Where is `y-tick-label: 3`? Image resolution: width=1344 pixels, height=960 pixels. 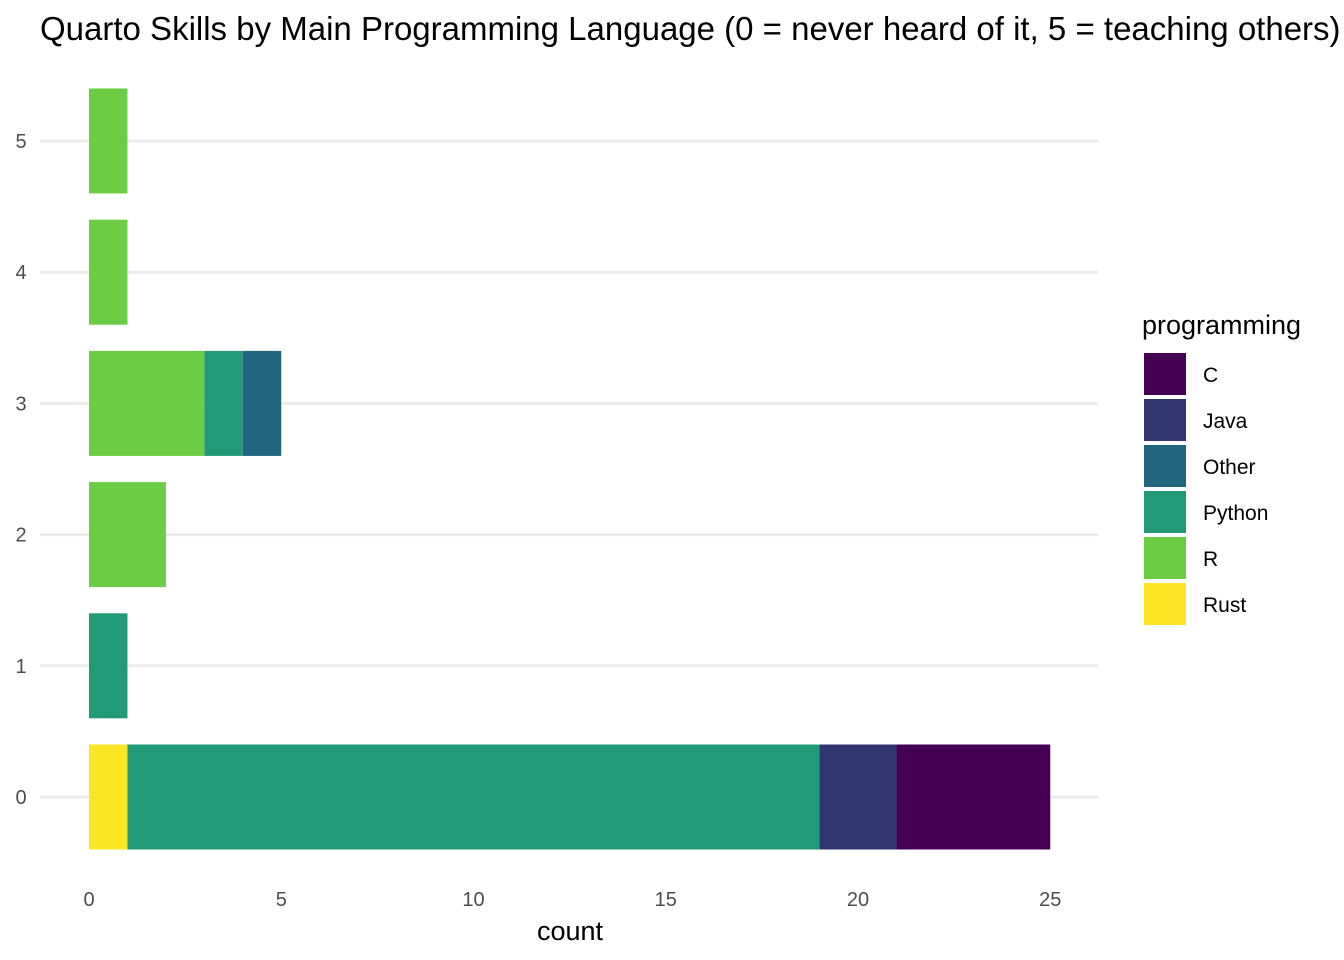 y-tick-label: 3 is located at coordinates (20, 404).